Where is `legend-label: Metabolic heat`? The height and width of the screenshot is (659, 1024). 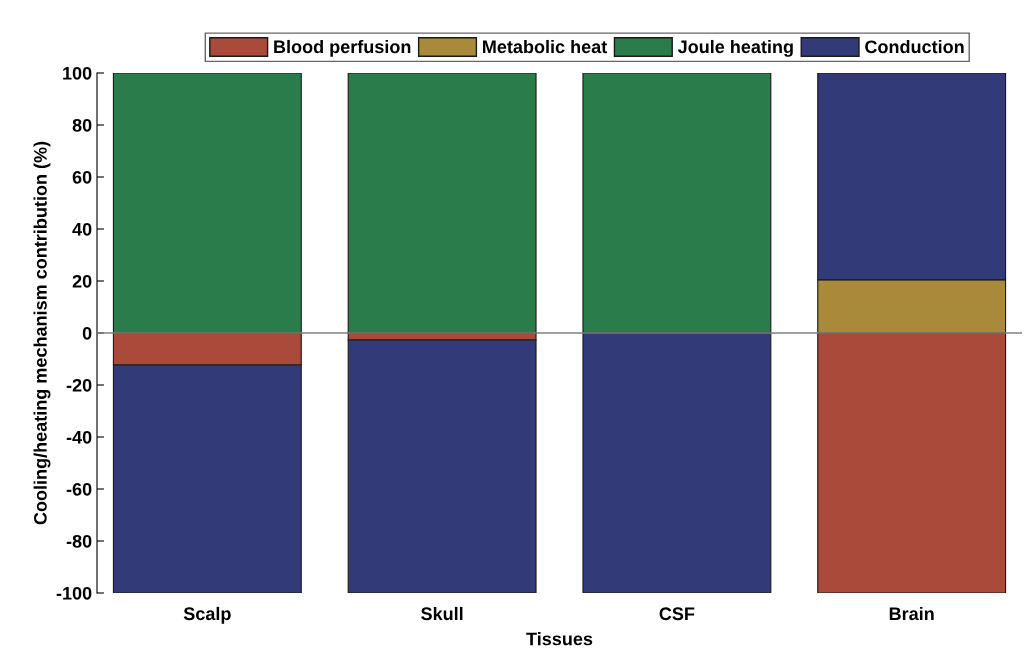
legend-label: Metabolic heat is located at coordinates (545, 46).